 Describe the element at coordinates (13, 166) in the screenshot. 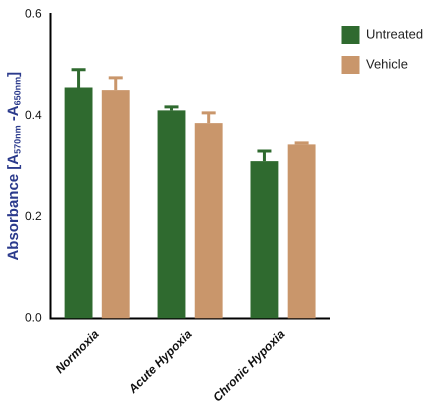

I see `y-axis-title: Absorbance [A570nm -A650nm]` at that location.